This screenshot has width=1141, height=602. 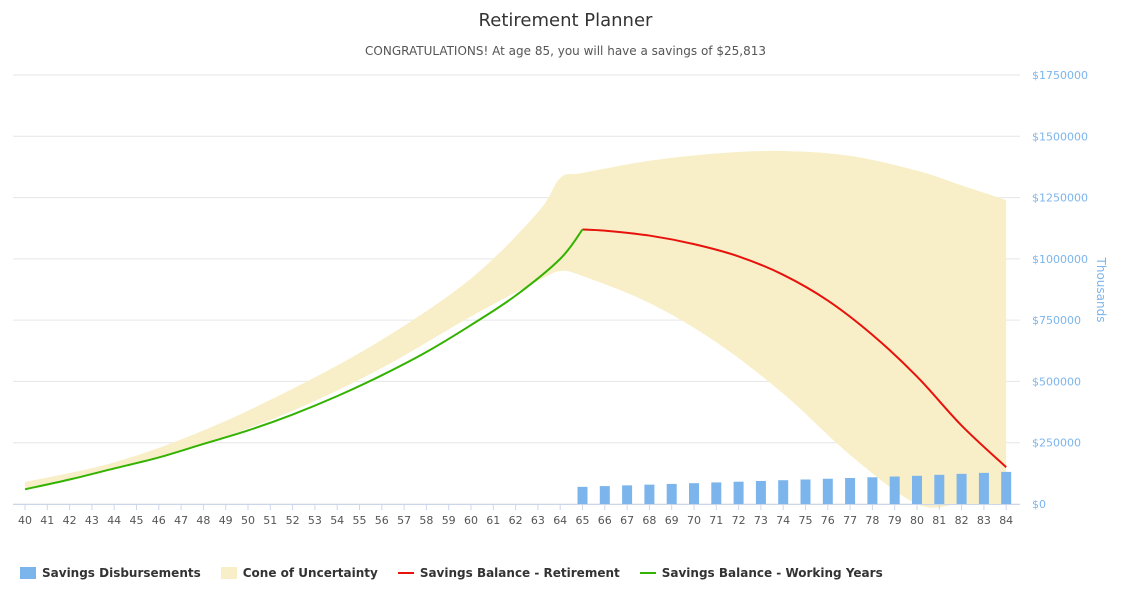 I want to click on legend-label: Savings Disbursements, so click(x=121, y=573).